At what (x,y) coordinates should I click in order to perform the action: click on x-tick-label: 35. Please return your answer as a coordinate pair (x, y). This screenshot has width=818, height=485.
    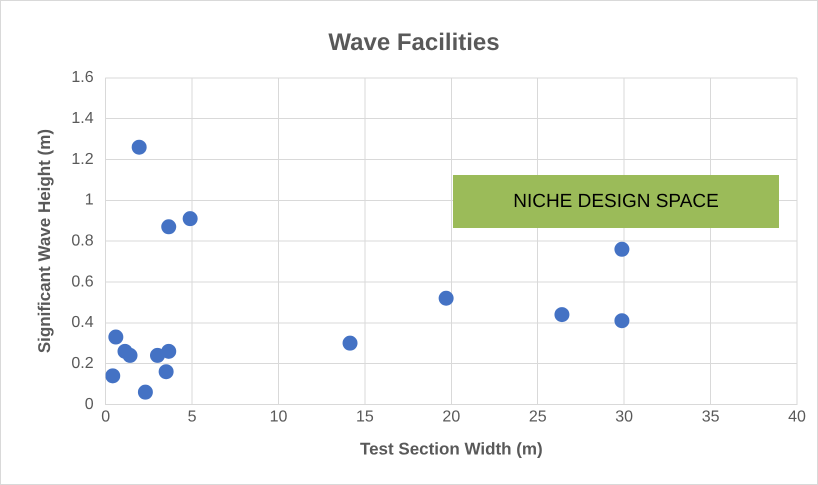
    Looking at the image, I should click on (711, 417).